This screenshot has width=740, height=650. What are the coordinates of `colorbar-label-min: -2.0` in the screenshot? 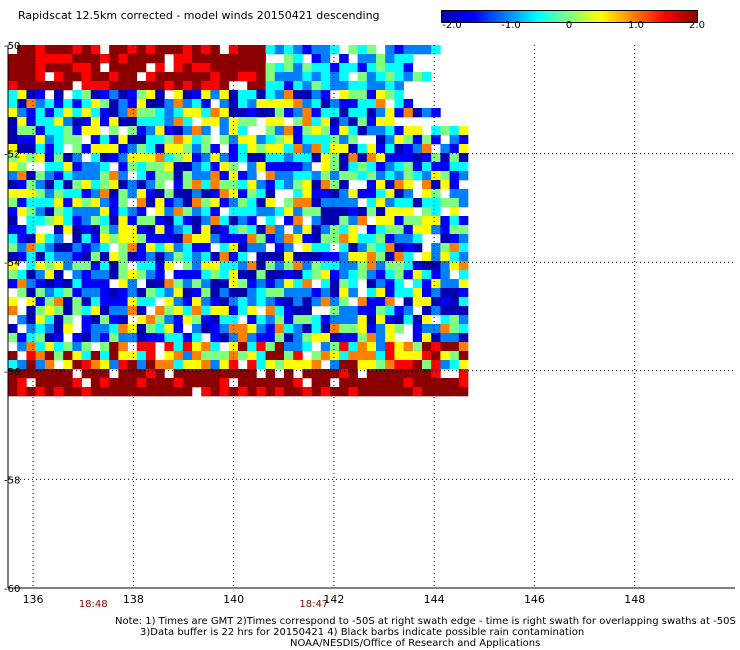 It's located at (452, 25).